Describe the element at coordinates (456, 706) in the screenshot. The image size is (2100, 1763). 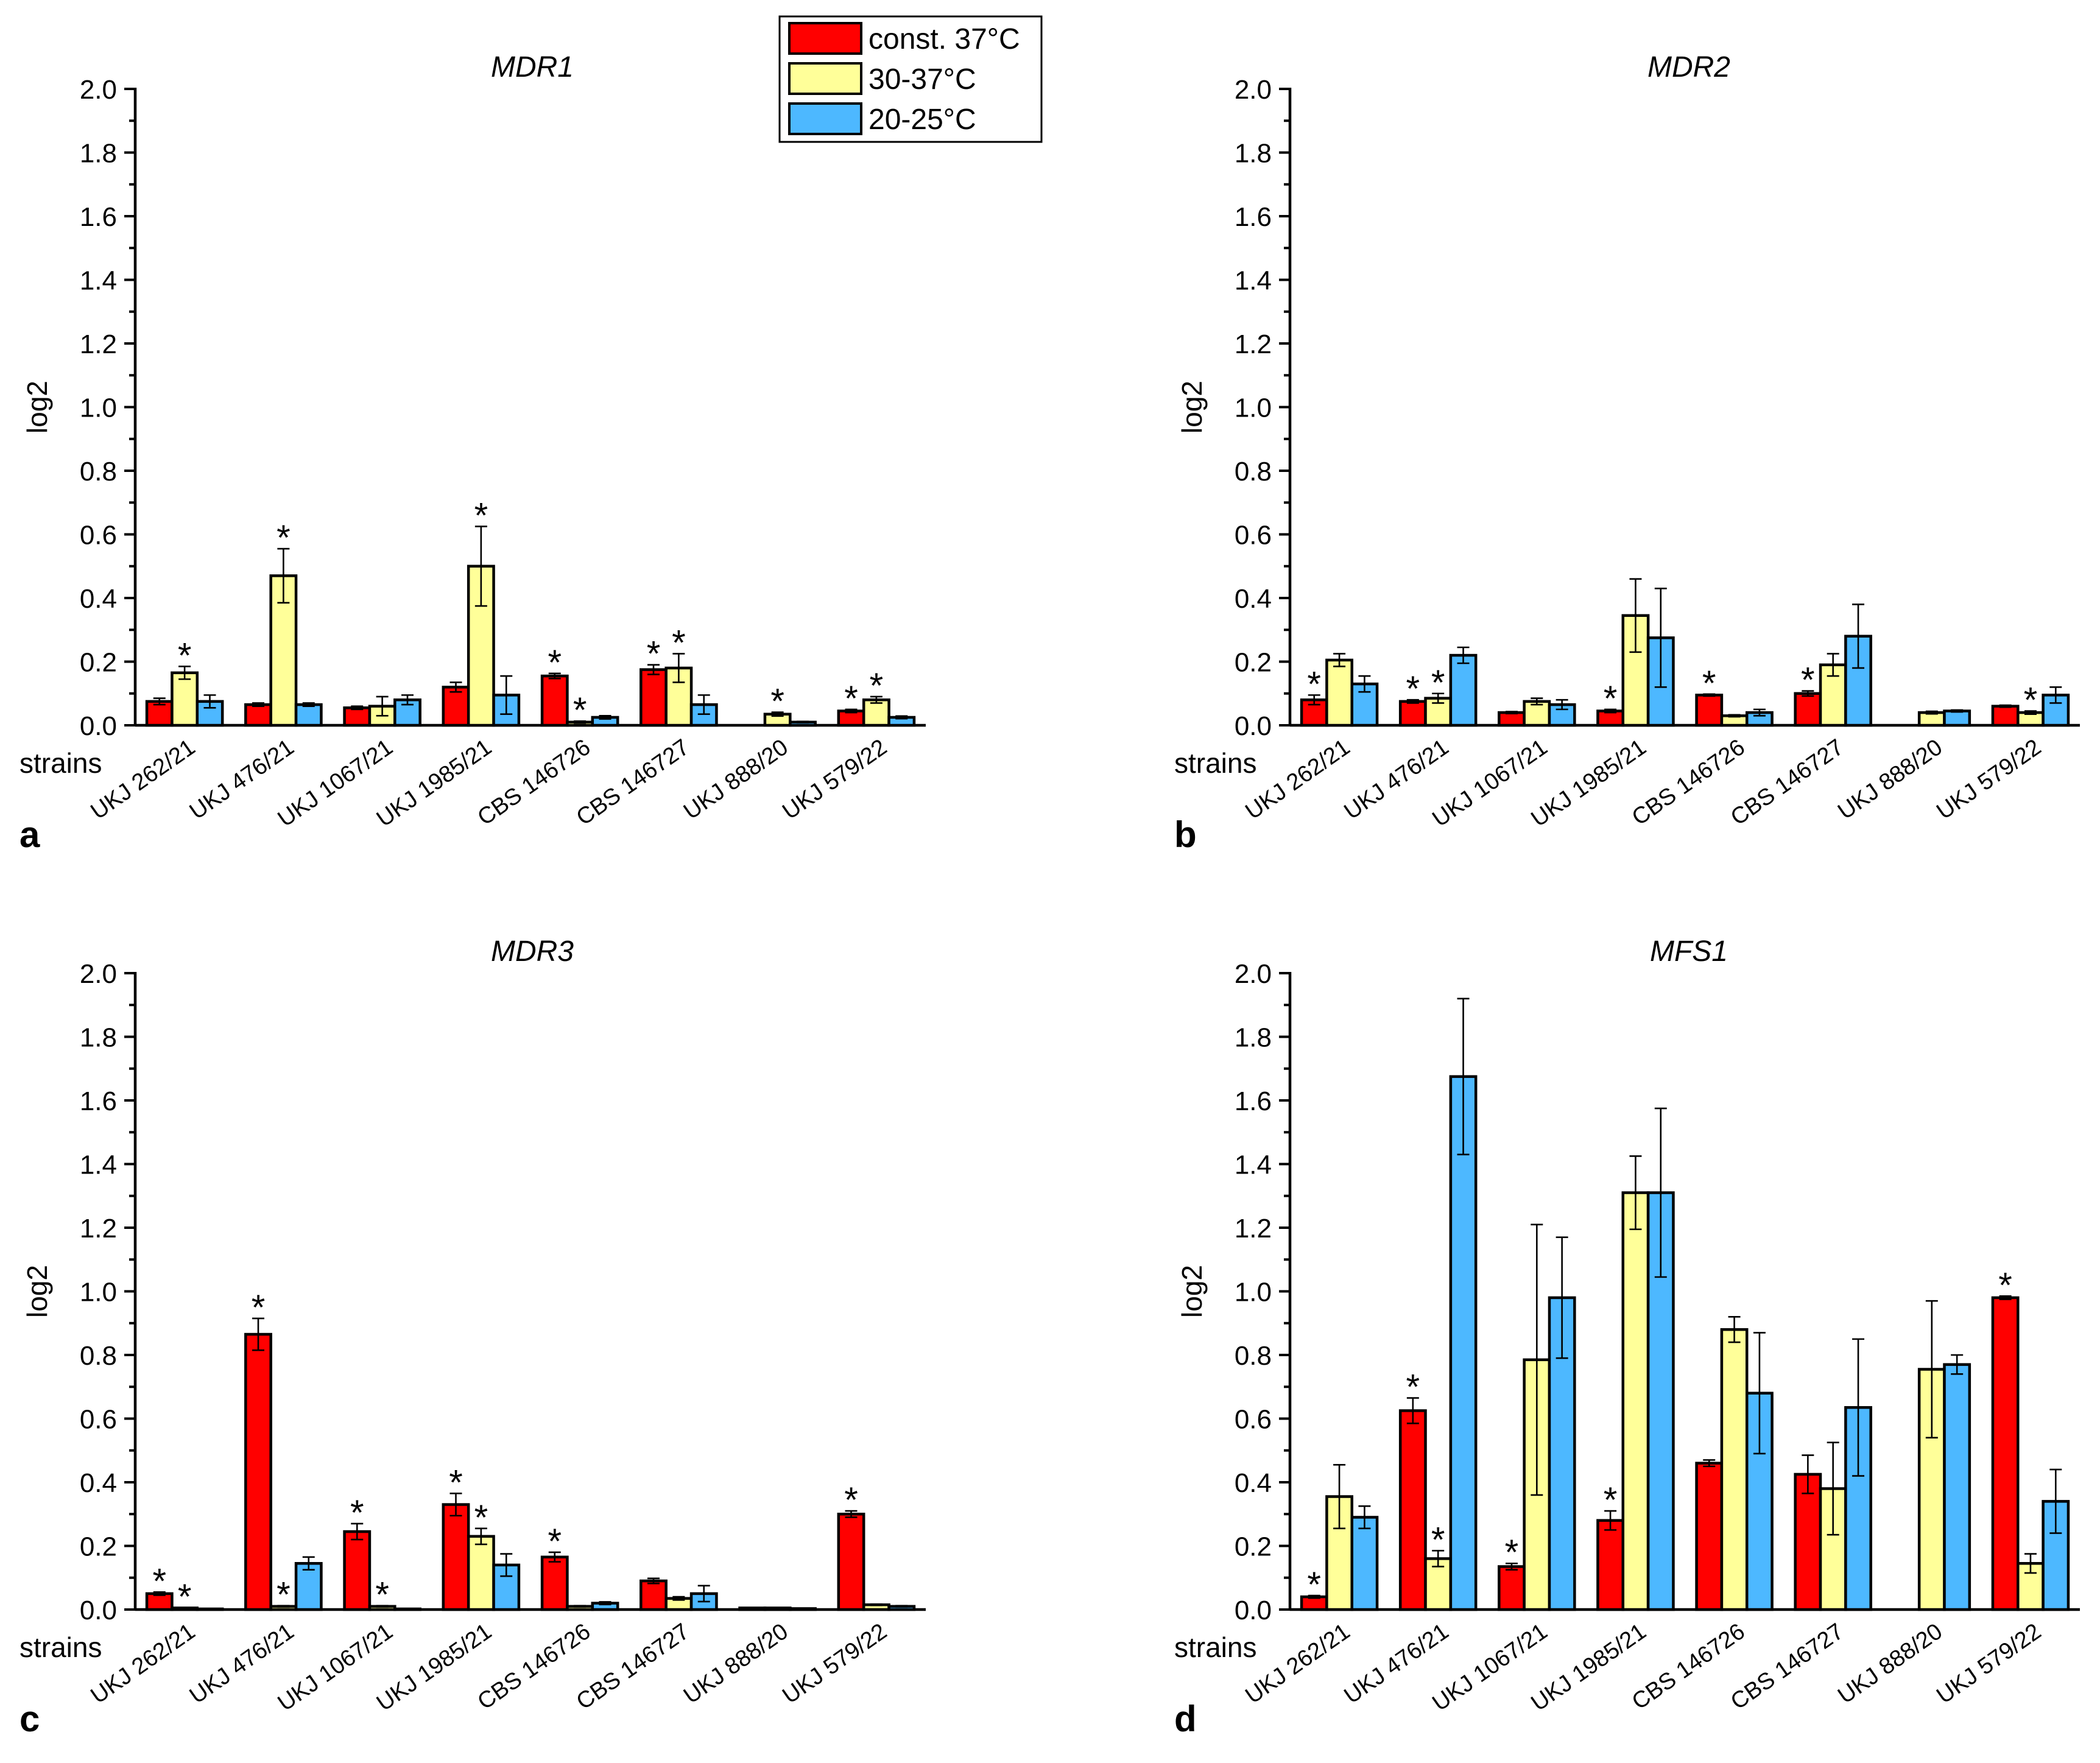
I see `bar-a-ukj-1985-21-const-37-c` at that location.